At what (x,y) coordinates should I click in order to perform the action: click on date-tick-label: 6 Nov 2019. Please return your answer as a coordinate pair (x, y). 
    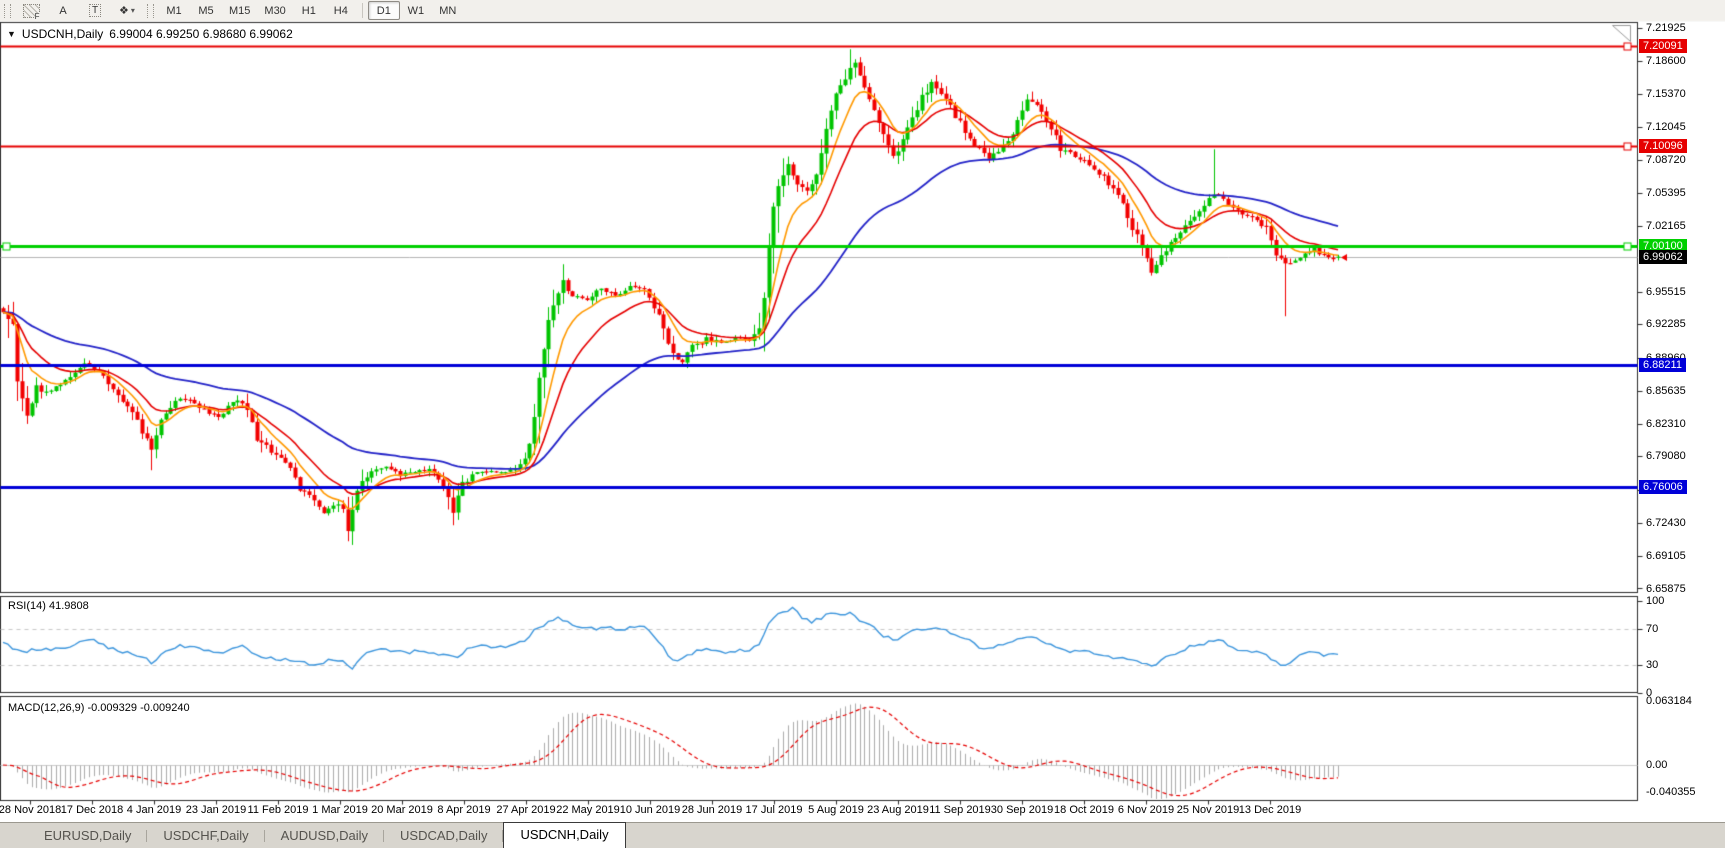
    Looking at the image, I should click on (1146, 810).